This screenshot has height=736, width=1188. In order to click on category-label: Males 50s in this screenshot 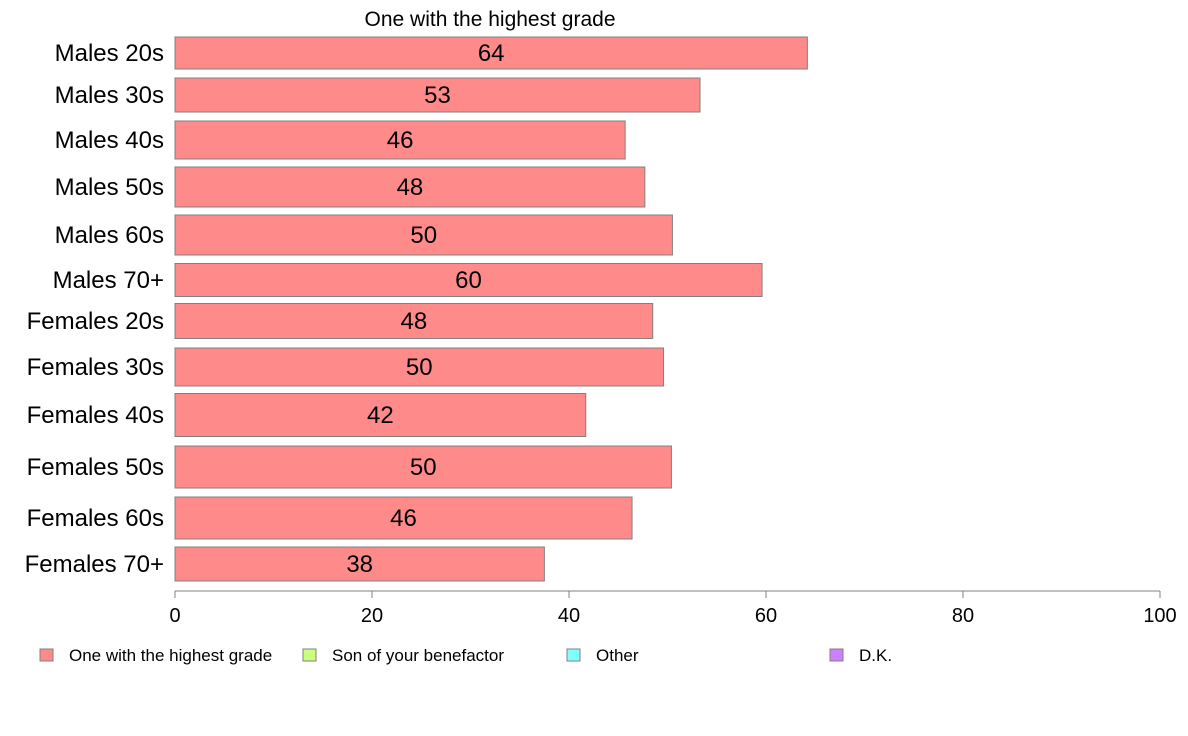, I will do `click(109, 187)`.